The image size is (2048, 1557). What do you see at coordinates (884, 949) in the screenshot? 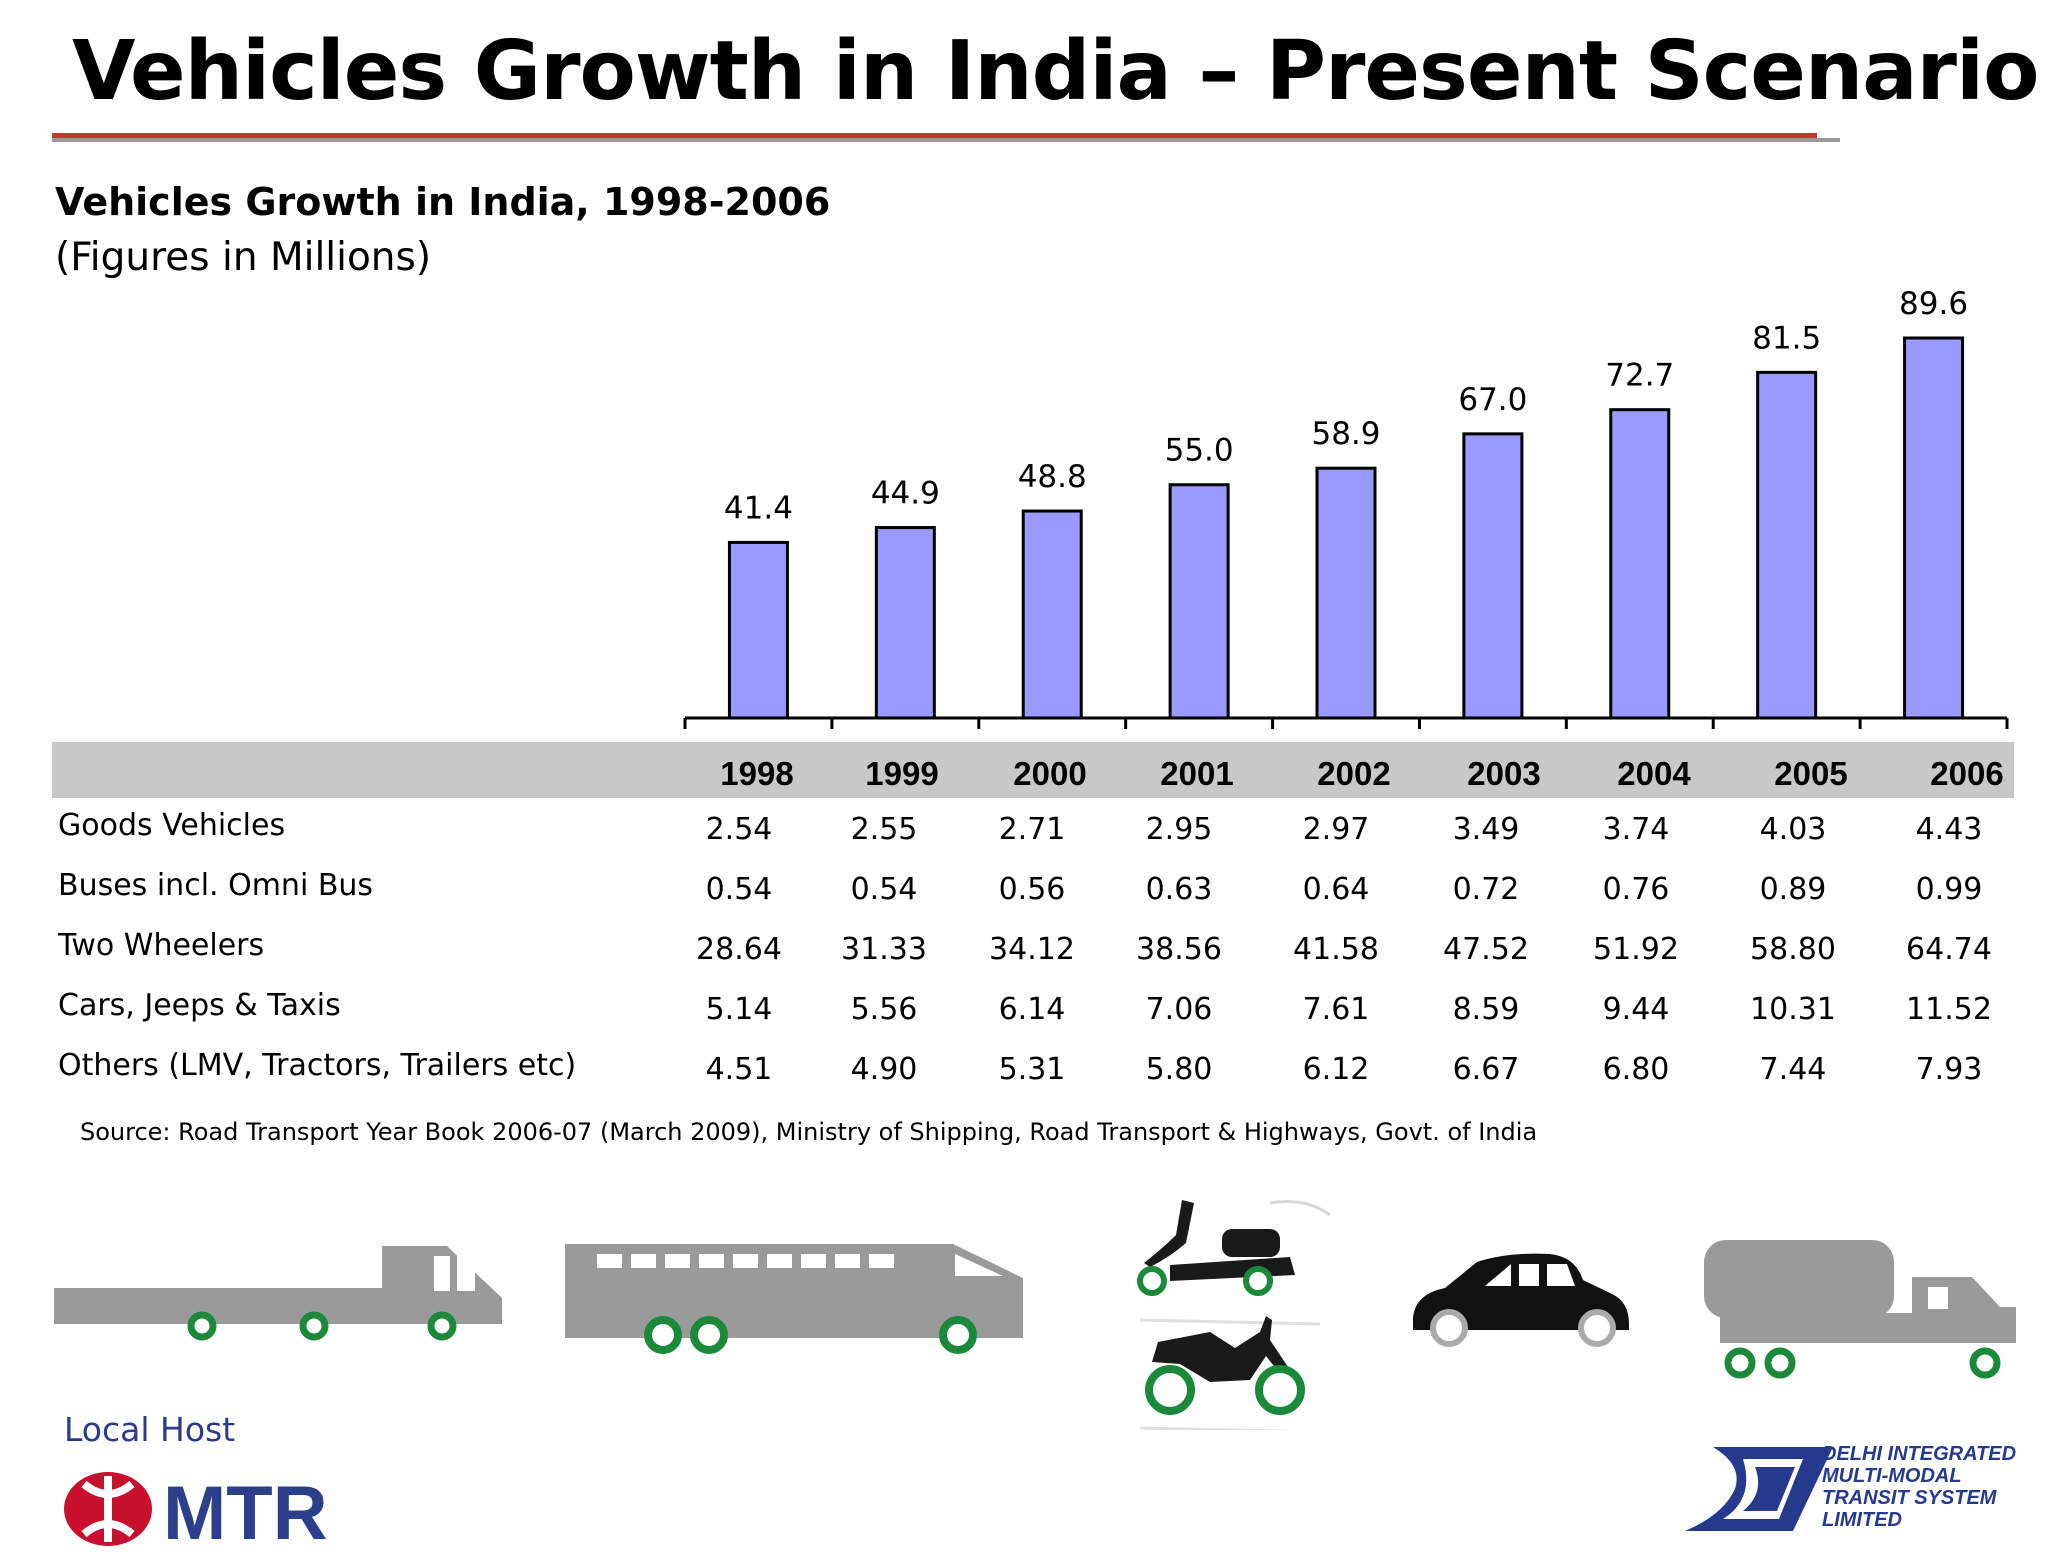
I see `table-cell: 31.33` at bounding box center [884, 949].